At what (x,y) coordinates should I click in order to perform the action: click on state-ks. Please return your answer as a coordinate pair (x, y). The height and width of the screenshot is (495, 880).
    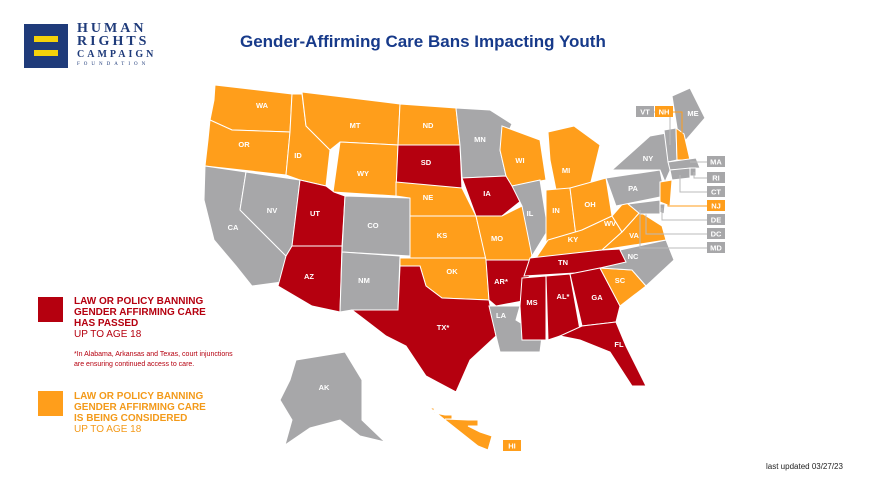
    Looking at the image, I should click on (448, 237).